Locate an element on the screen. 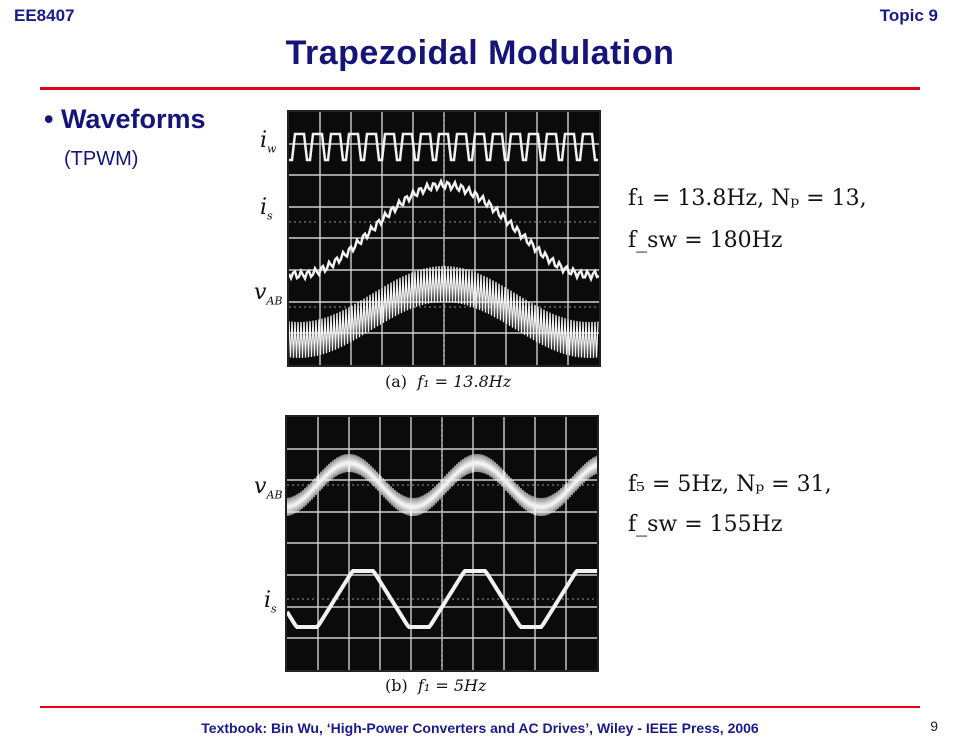  scope-a-dotted-axes is located at coordinates (444, 238).